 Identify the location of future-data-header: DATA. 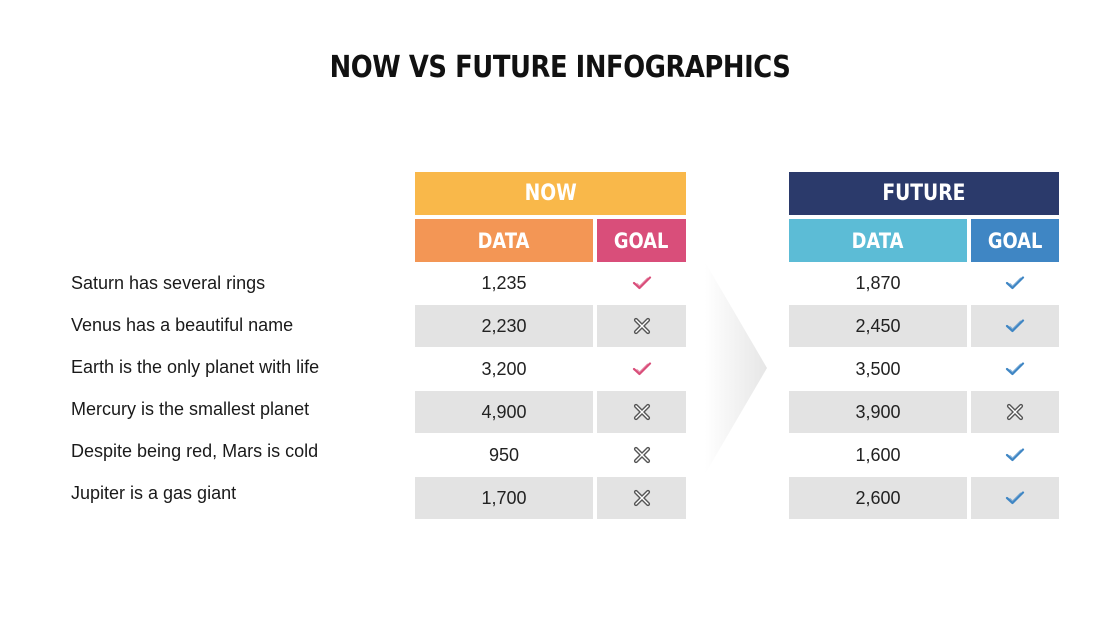
(878, 240).